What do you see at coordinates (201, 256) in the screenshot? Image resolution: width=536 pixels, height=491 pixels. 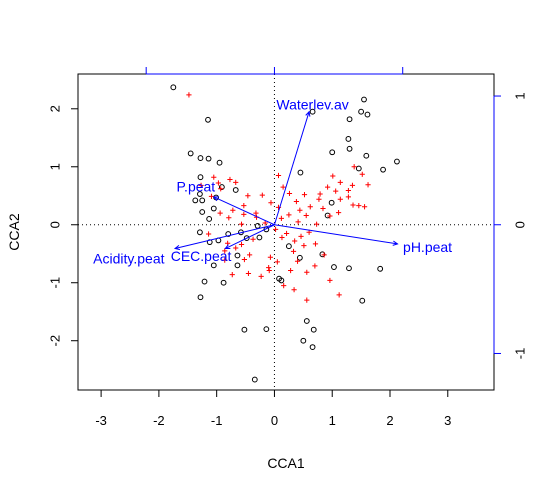 I see `arrow-label: CEC.peat` at bounding box center [201, 256].